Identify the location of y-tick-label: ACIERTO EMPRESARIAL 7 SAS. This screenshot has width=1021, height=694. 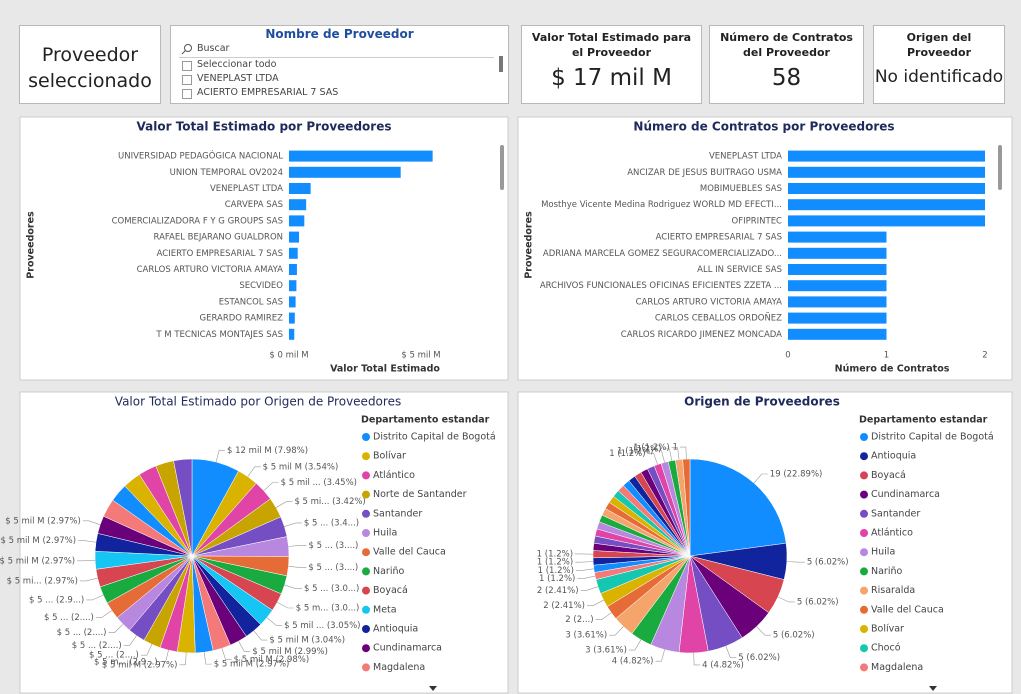
(719, 238).